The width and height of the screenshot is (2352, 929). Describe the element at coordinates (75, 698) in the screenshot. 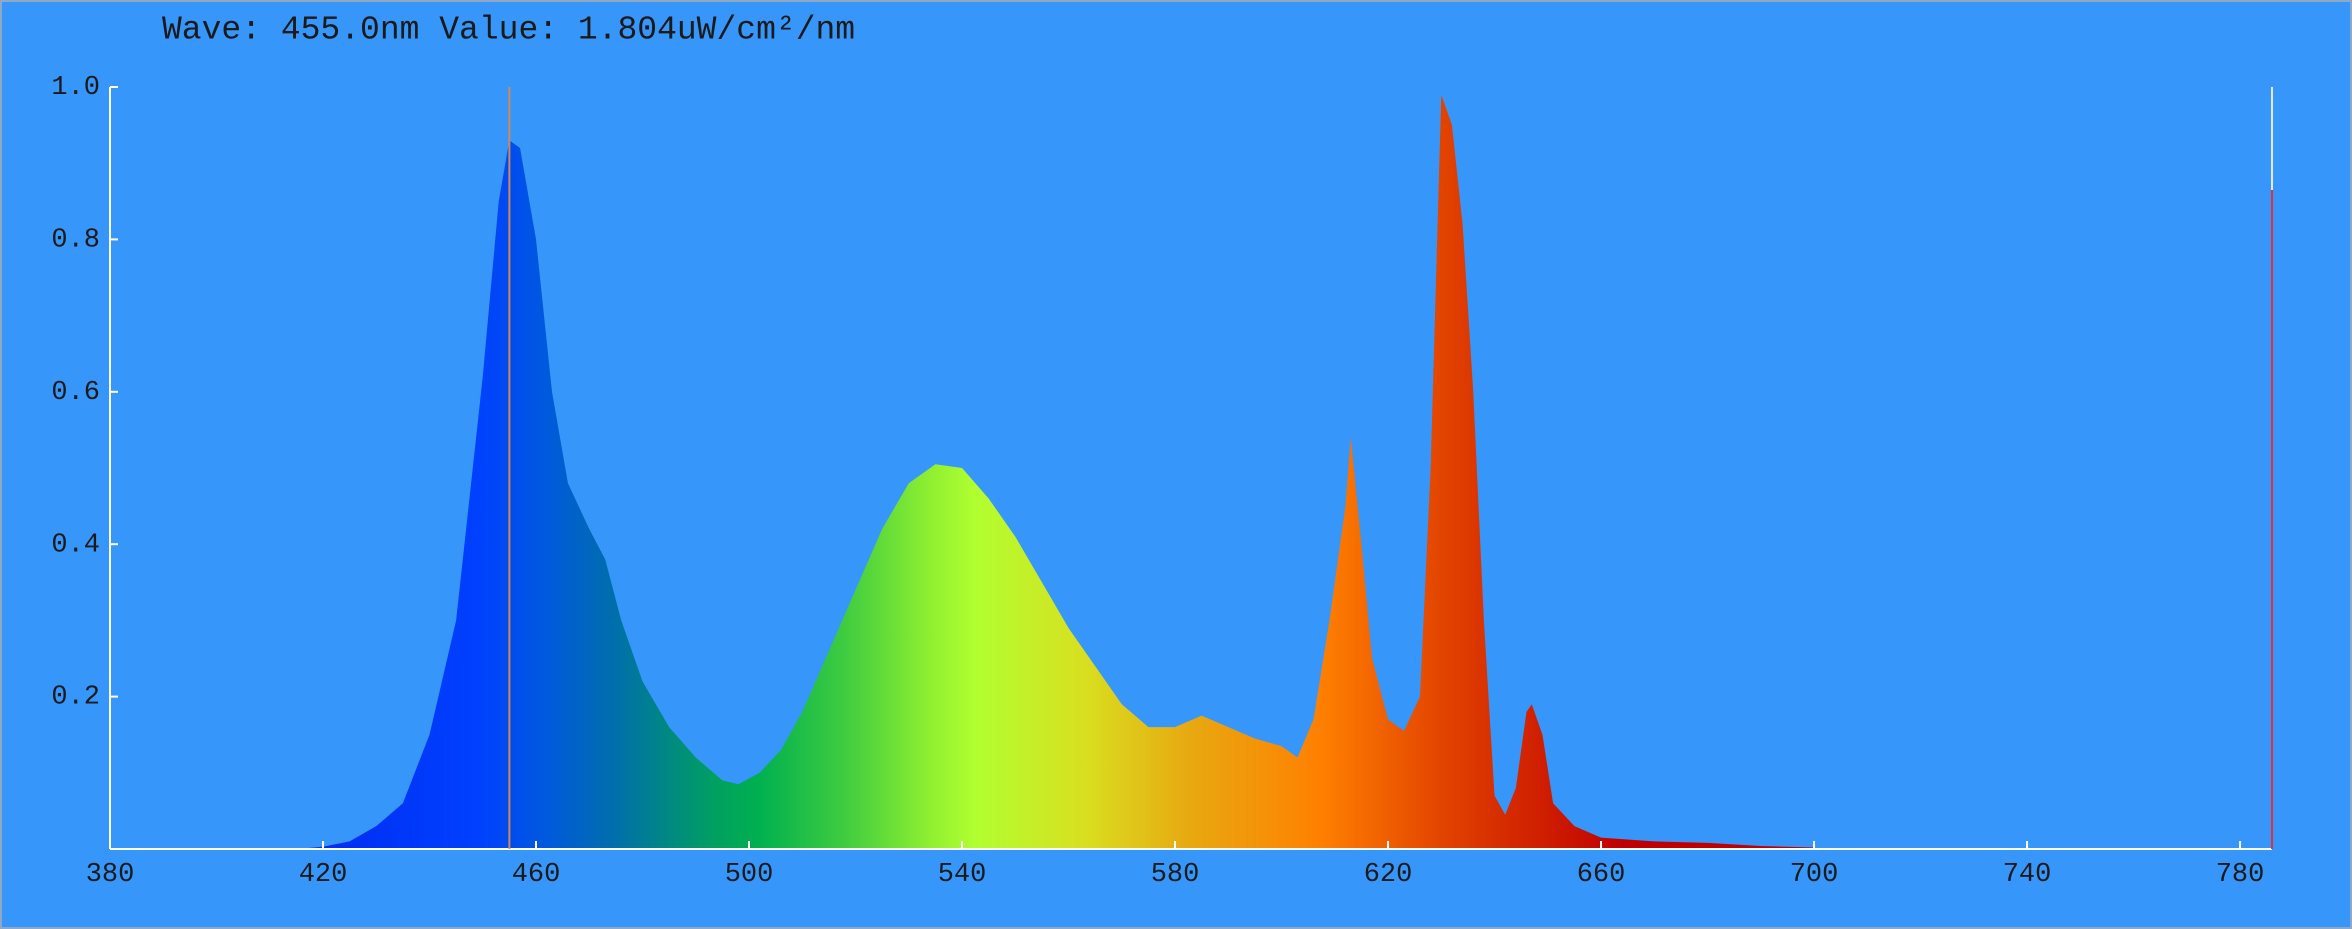

I see `y-tick-label: 0.2` at that location.